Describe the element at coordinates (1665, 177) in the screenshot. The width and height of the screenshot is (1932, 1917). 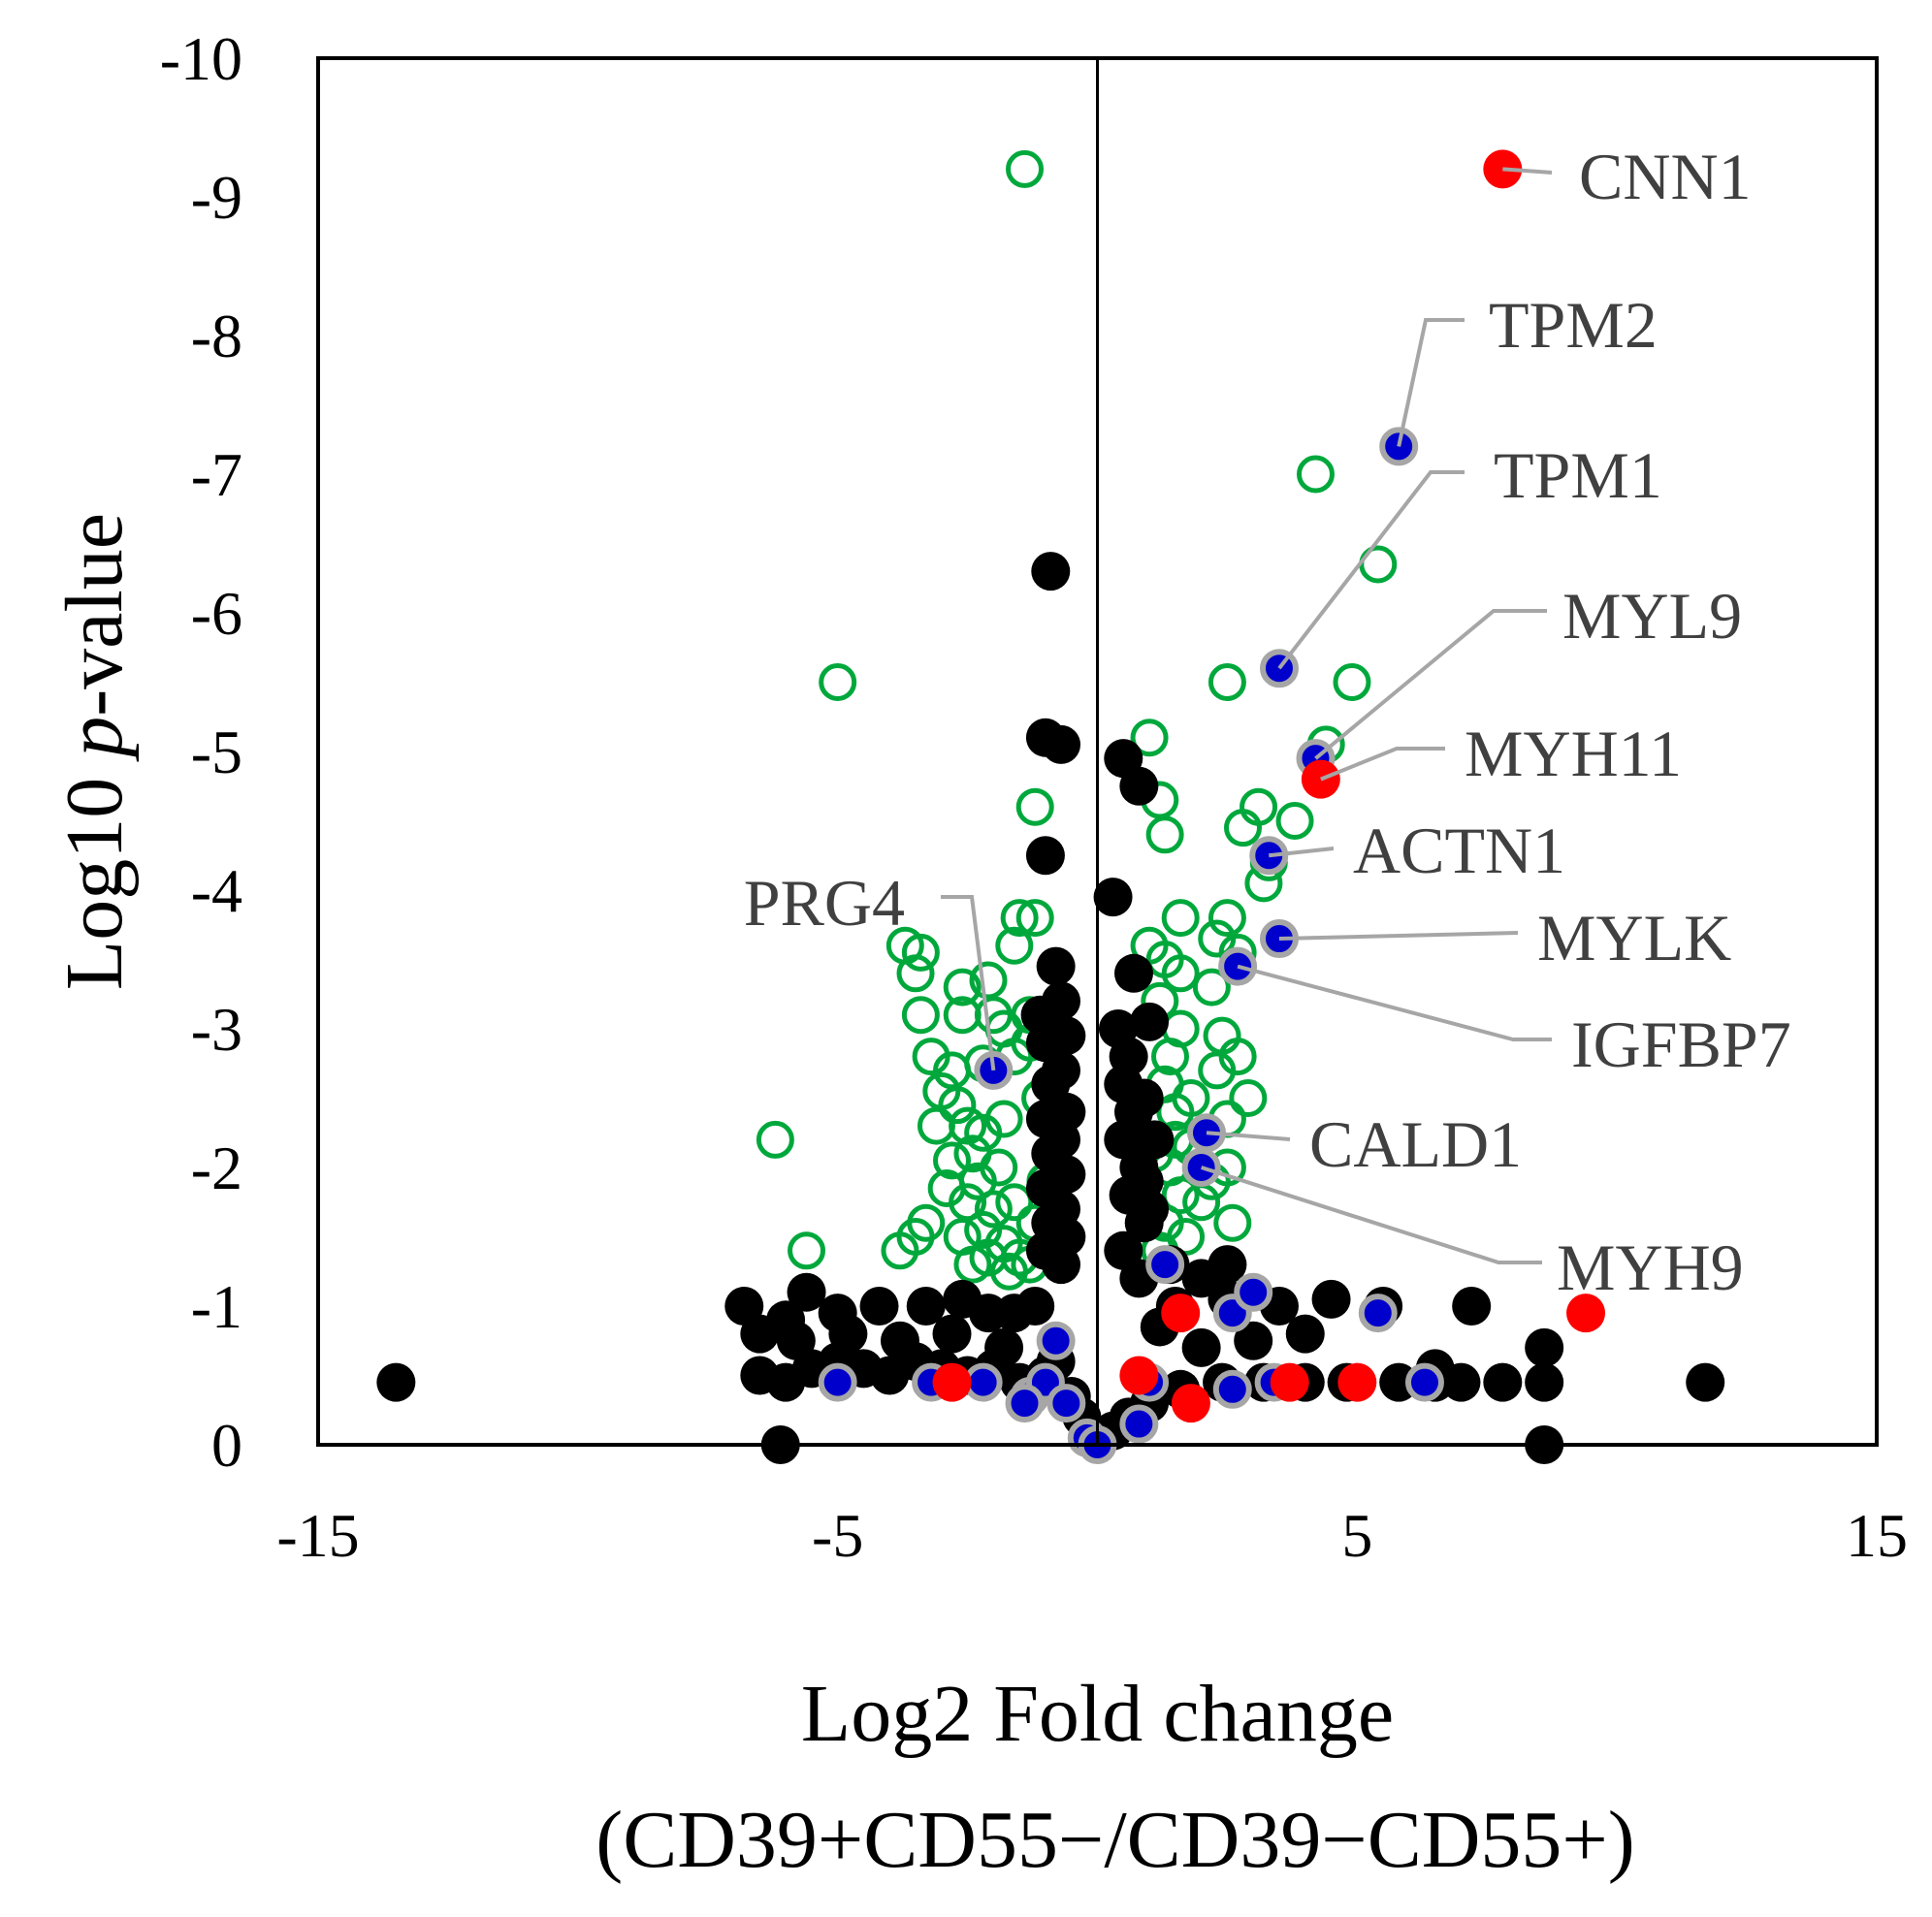
I see `gene-label: CNN1` at that location.